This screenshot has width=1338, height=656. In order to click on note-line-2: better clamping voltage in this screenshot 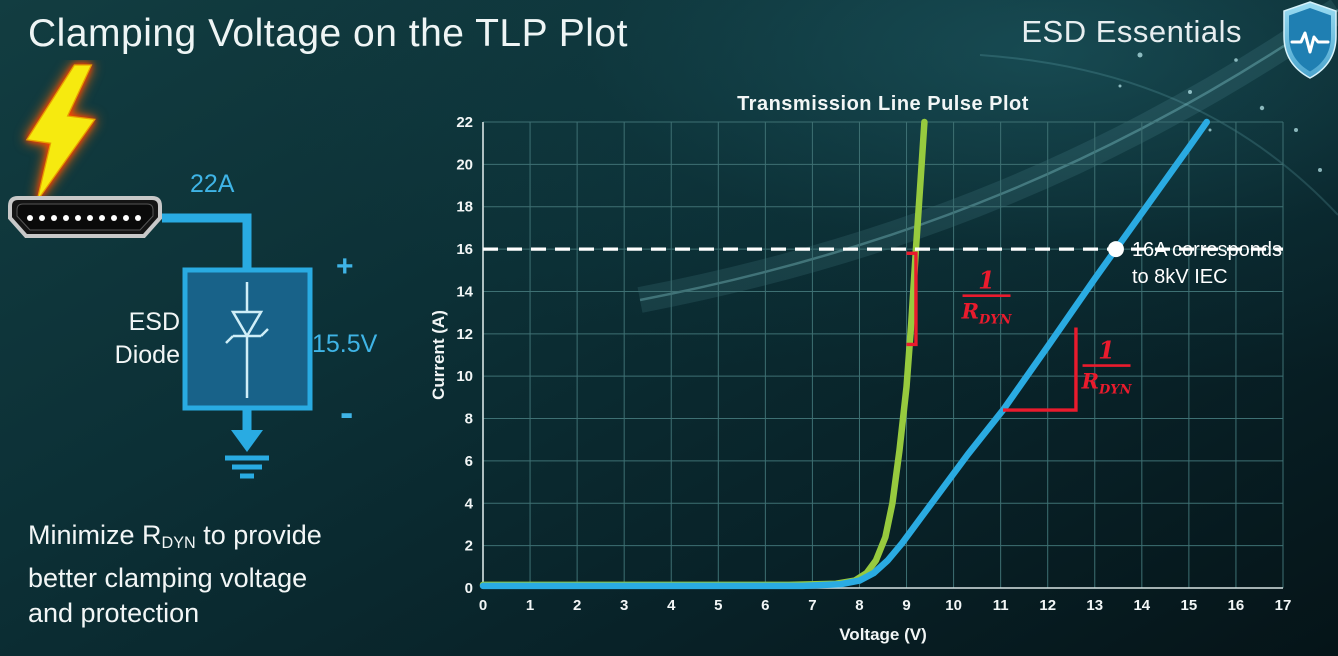, I will do `click(168, 578)`.